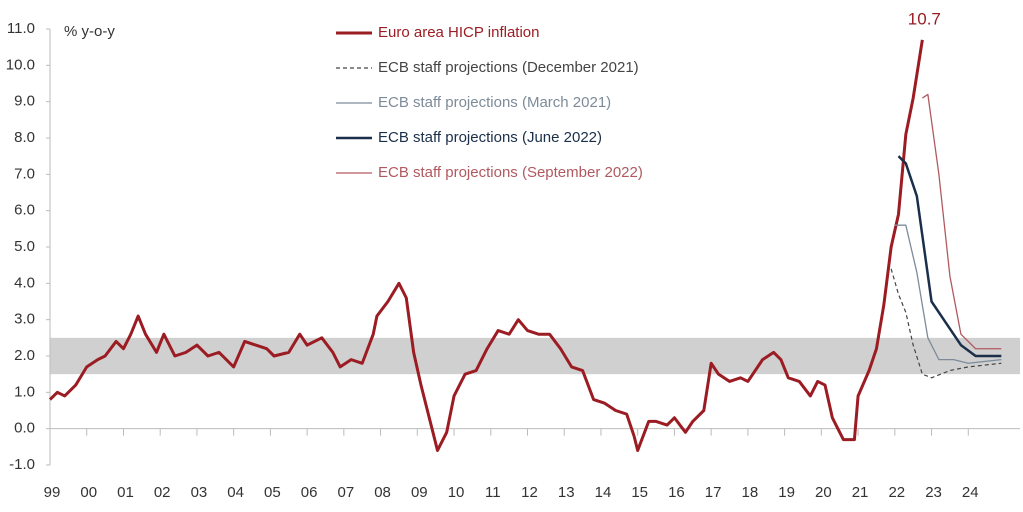  I want to click on y-tick-label: 0.0, so click(24, 428).